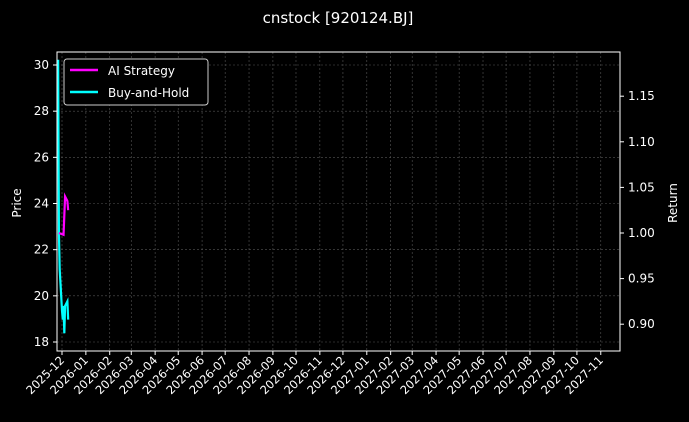 The width and height of the screenshot is (689, 422). Describe the element at coordinates (641, 279) in the screenshot. I see `y-tick-label-right: 0.95` at that location.